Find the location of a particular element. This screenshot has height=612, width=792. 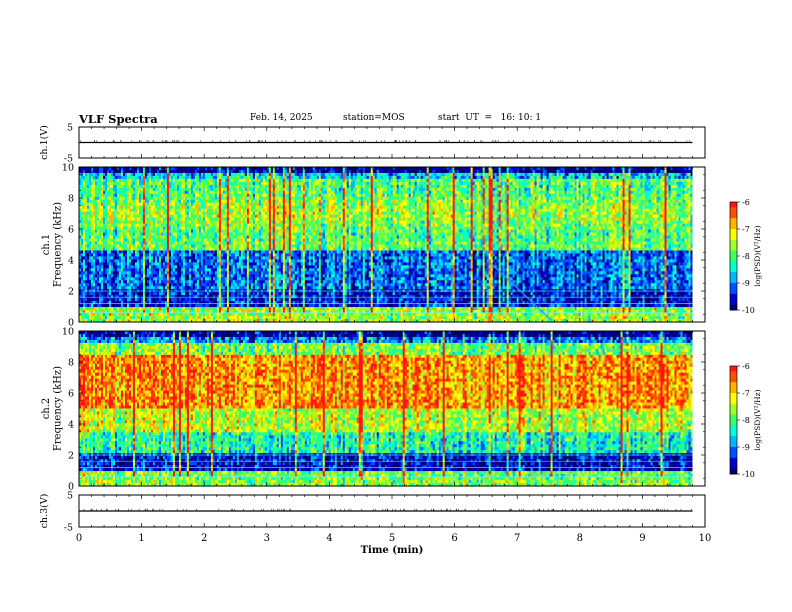

plot-title: VLF Spectra is located at coordinates (118, 119).